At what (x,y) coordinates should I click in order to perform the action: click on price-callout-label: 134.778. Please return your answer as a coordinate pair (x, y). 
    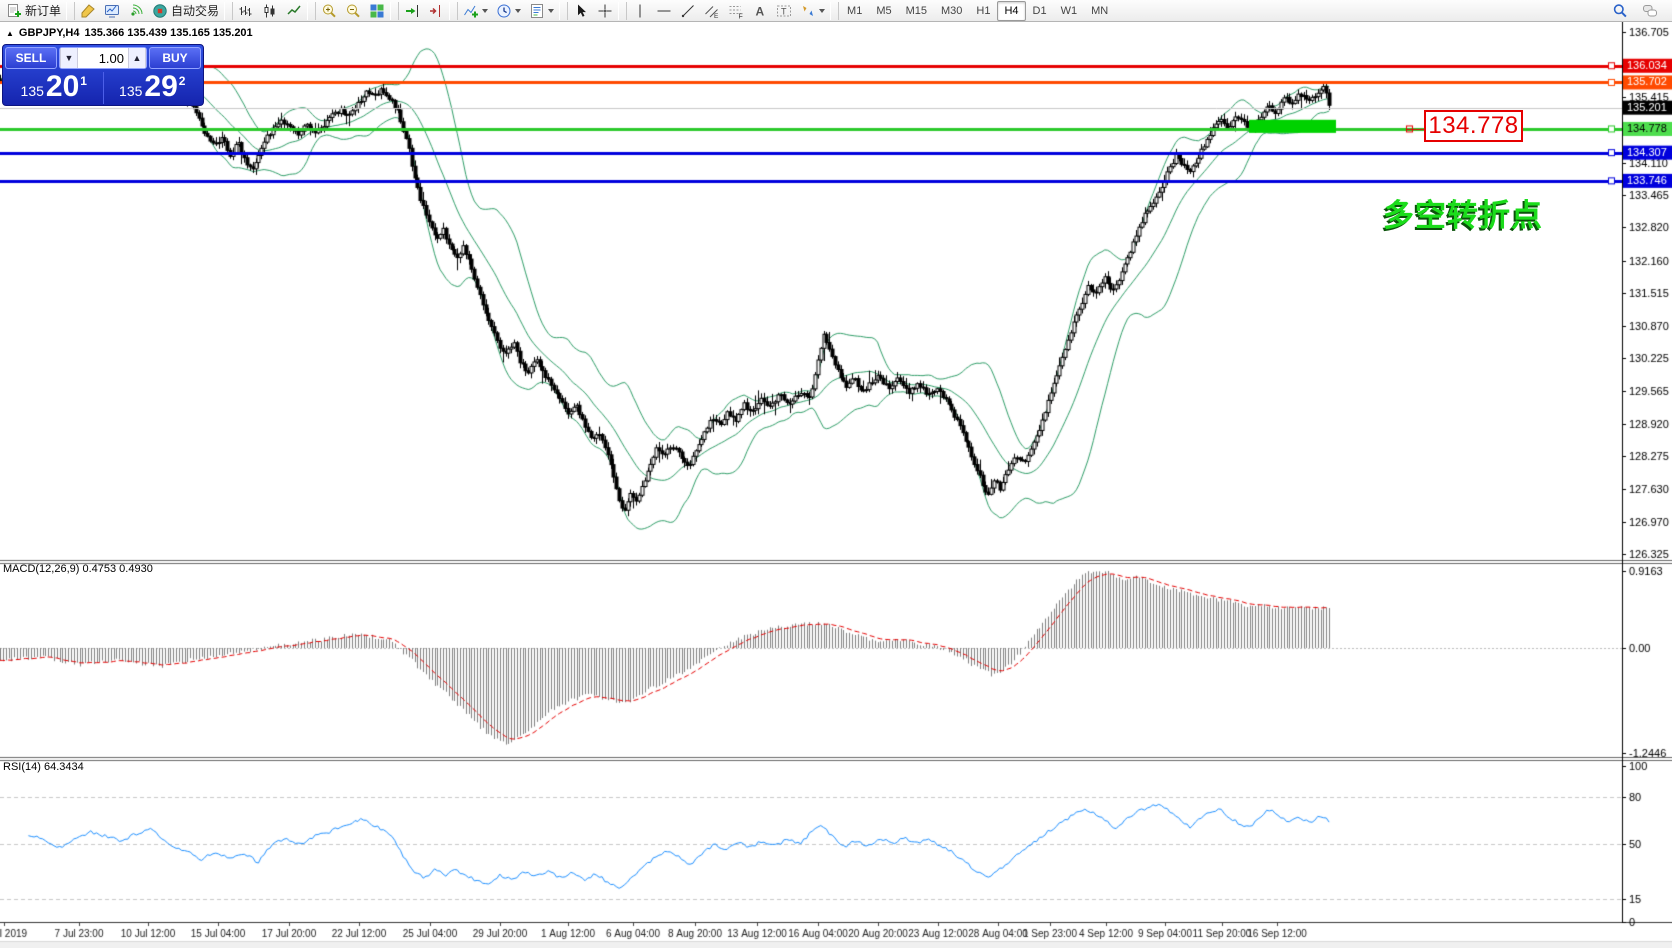
    Looking at the image, I should click on (1473, 126).